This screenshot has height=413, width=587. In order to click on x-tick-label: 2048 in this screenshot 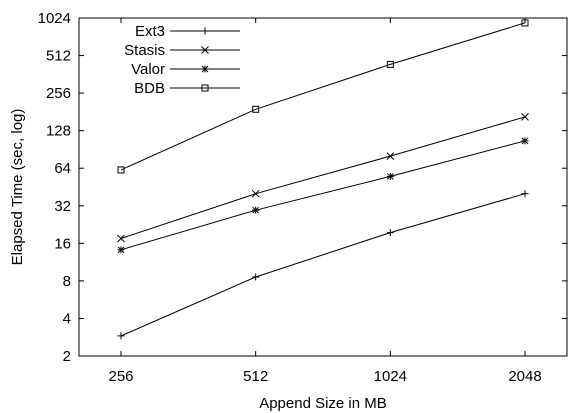, I will do `click(524, 376)`.